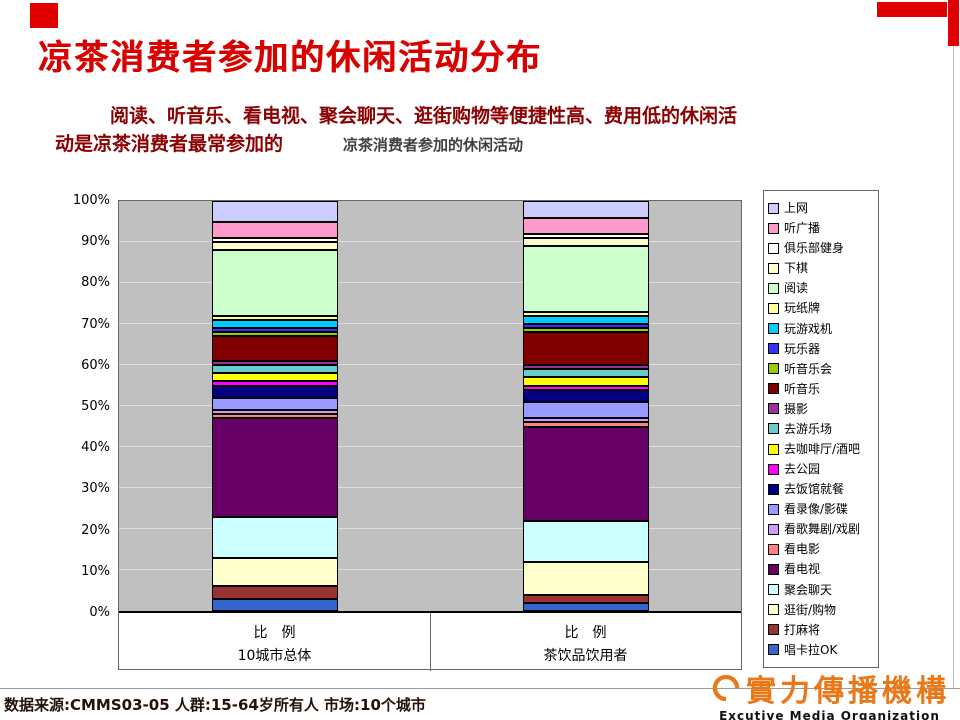 The image size is (960, 720). I want to click on legend-item: 听音乐会, so click(821, 369).